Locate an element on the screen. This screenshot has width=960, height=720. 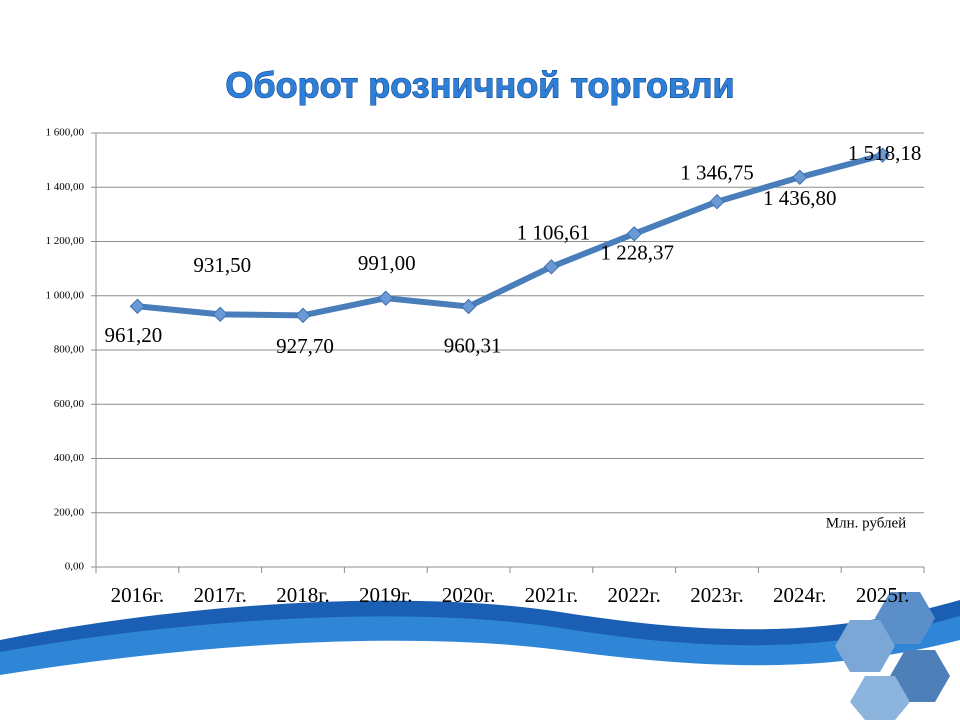
value-label: 927,70 is located at coordinates (305, 346).